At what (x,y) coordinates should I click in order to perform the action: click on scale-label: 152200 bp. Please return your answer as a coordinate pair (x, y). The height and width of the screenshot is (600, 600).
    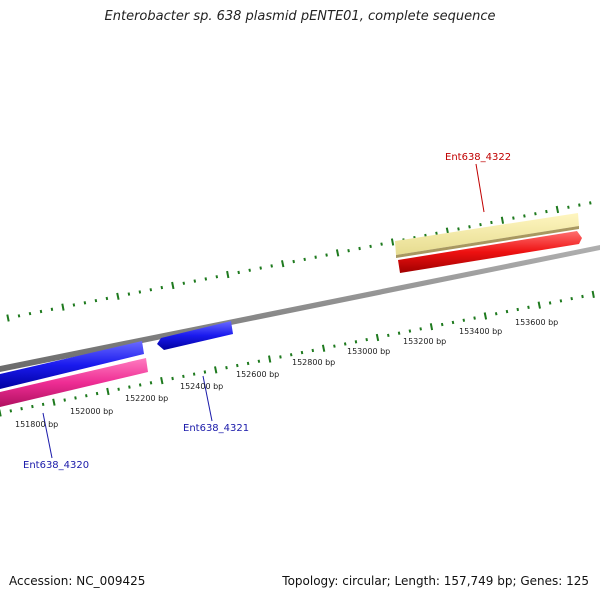
    Looking at the image, I should click on (146, 398).